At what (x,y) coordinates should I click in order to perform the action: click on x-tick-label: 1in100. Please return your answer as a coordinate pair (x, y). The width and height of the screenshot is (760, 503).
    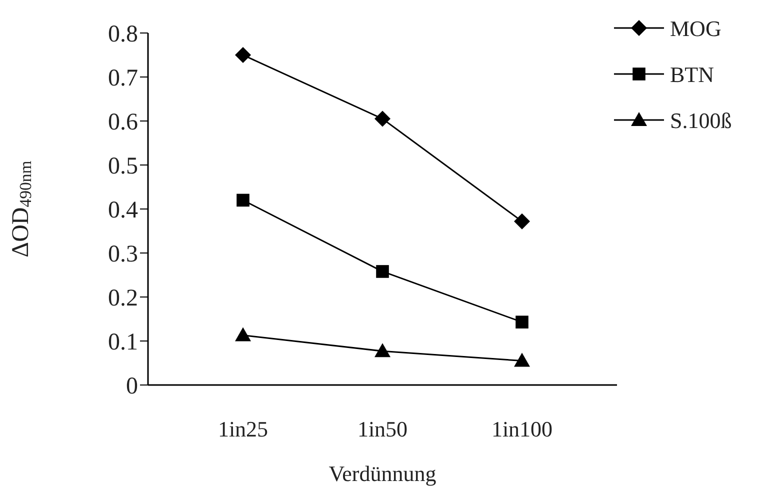
    Looking at the image, I should click on (522, 429).